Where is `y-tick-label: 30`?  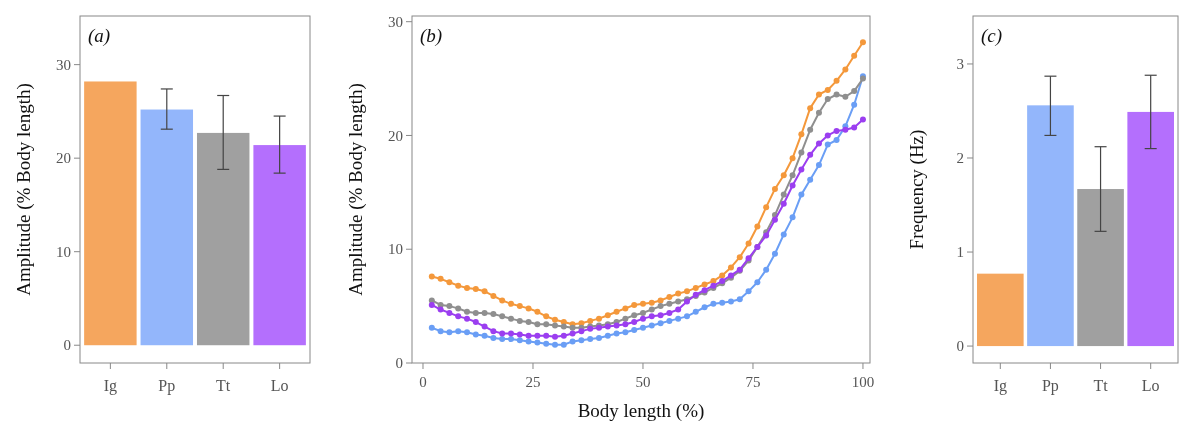 y-tick-label: 30 is located at coordinates (395, 21).